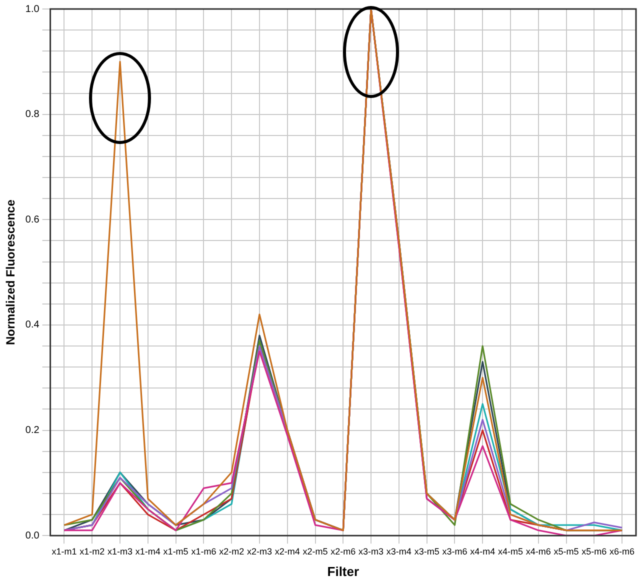 The image size is (640, 584). What do you see at coordinates (566, 551) in the screenshot?
I see `x-tick-label: x5-m5` at bounding box center [566, 551].